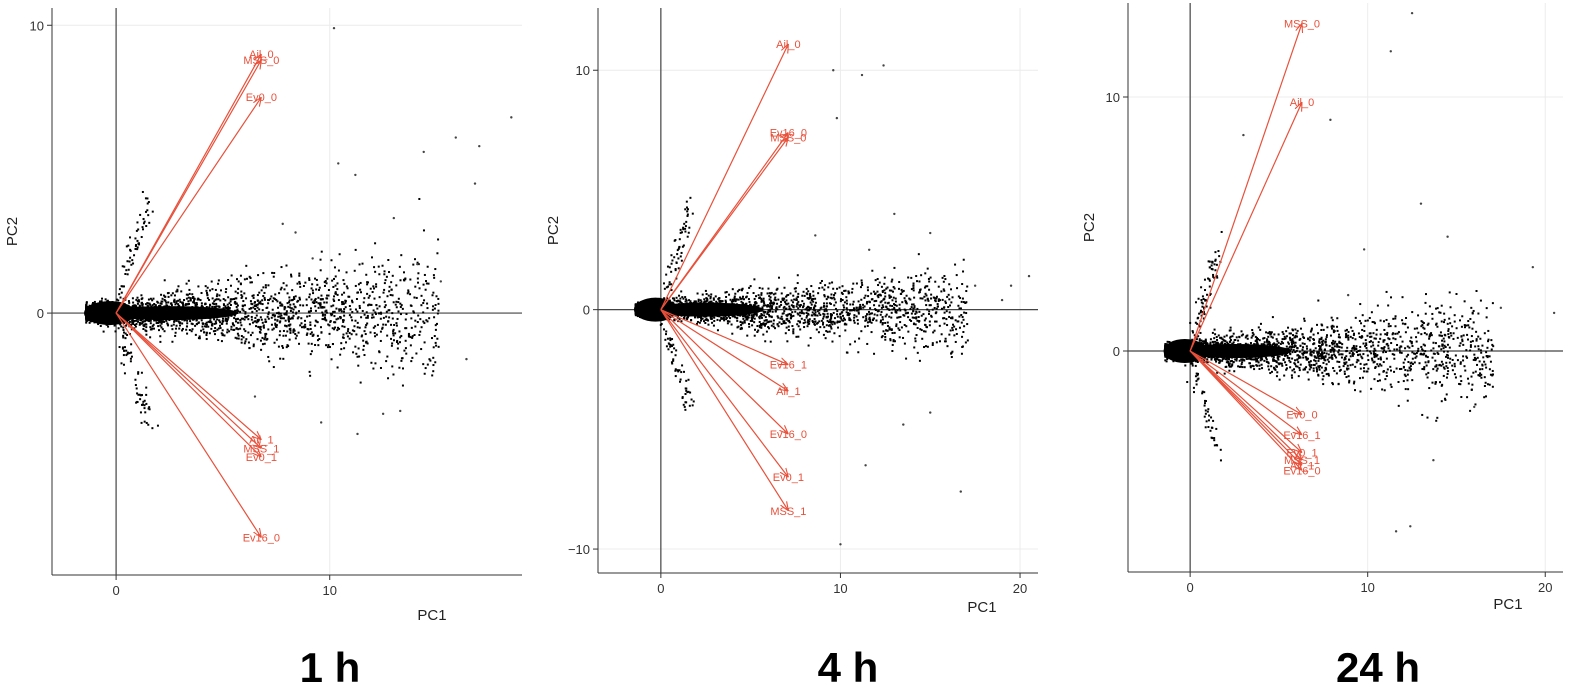 This screenshot has height=692, width=1575. I want to click on panel-caption: 1 h, so click(330, 667).